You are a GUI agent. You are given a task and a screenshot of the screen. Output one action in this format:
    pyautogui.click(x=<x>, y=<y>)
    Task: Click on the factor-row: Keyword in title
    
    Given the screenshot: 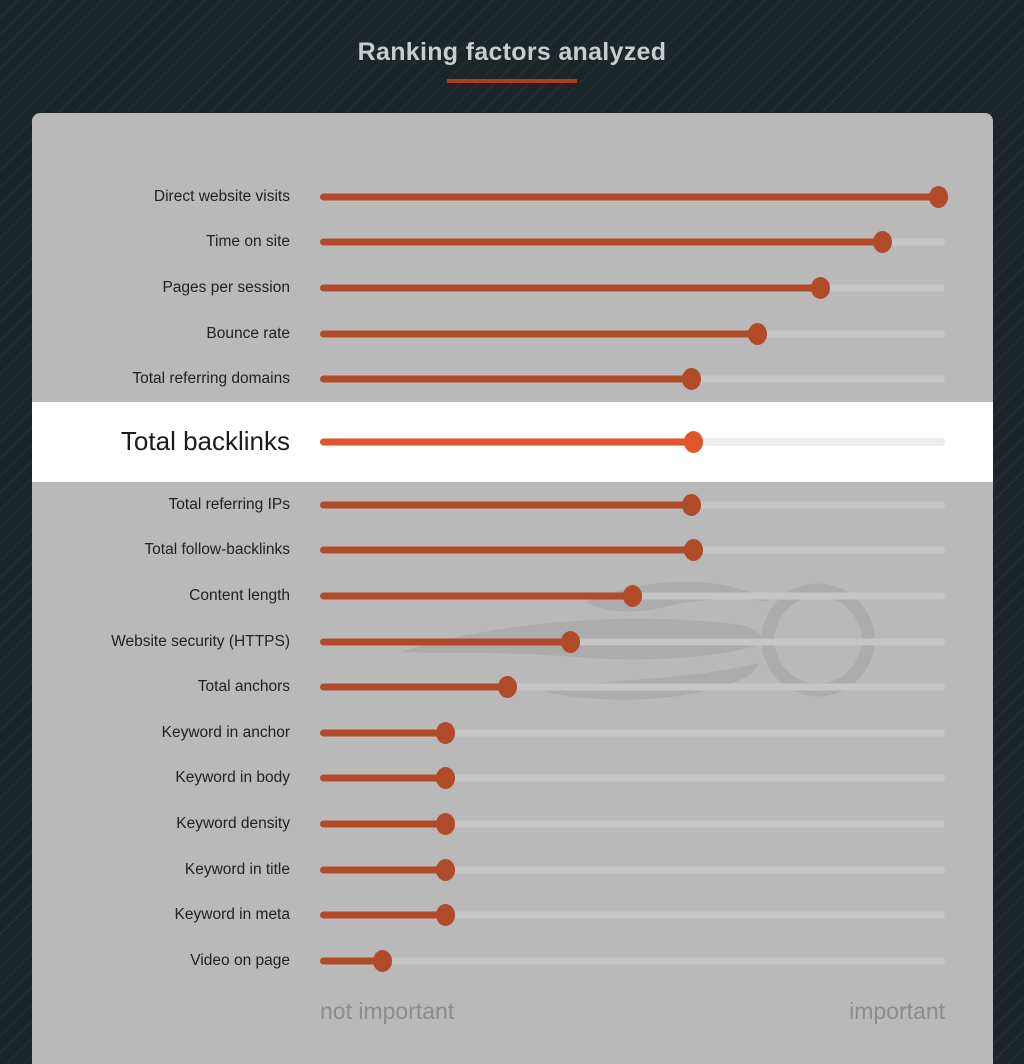 What is the action you would take?
    pyautogui.click(x=512, y=870)
    